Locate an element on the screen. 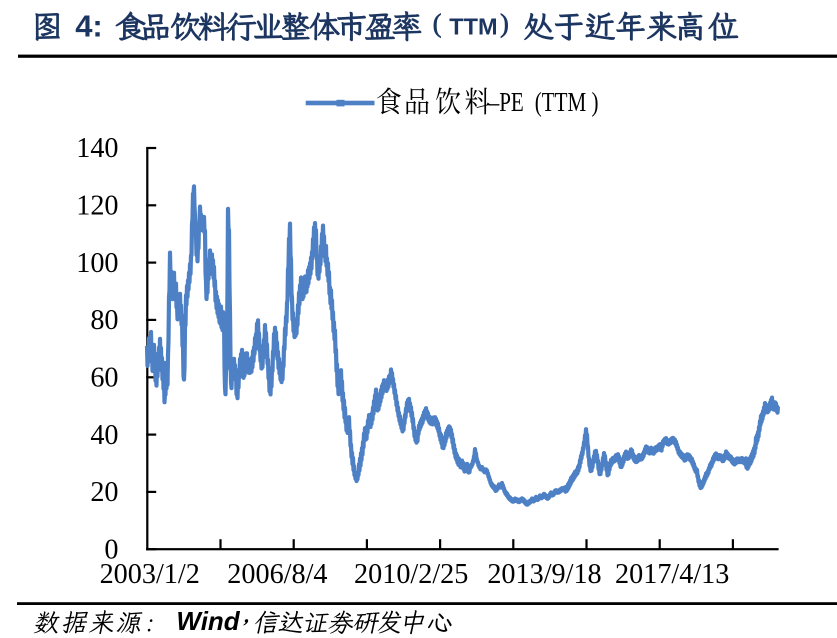 The image size is (837, 638). svg-text: 2003/1/2 is located at coordinates (150, 574).